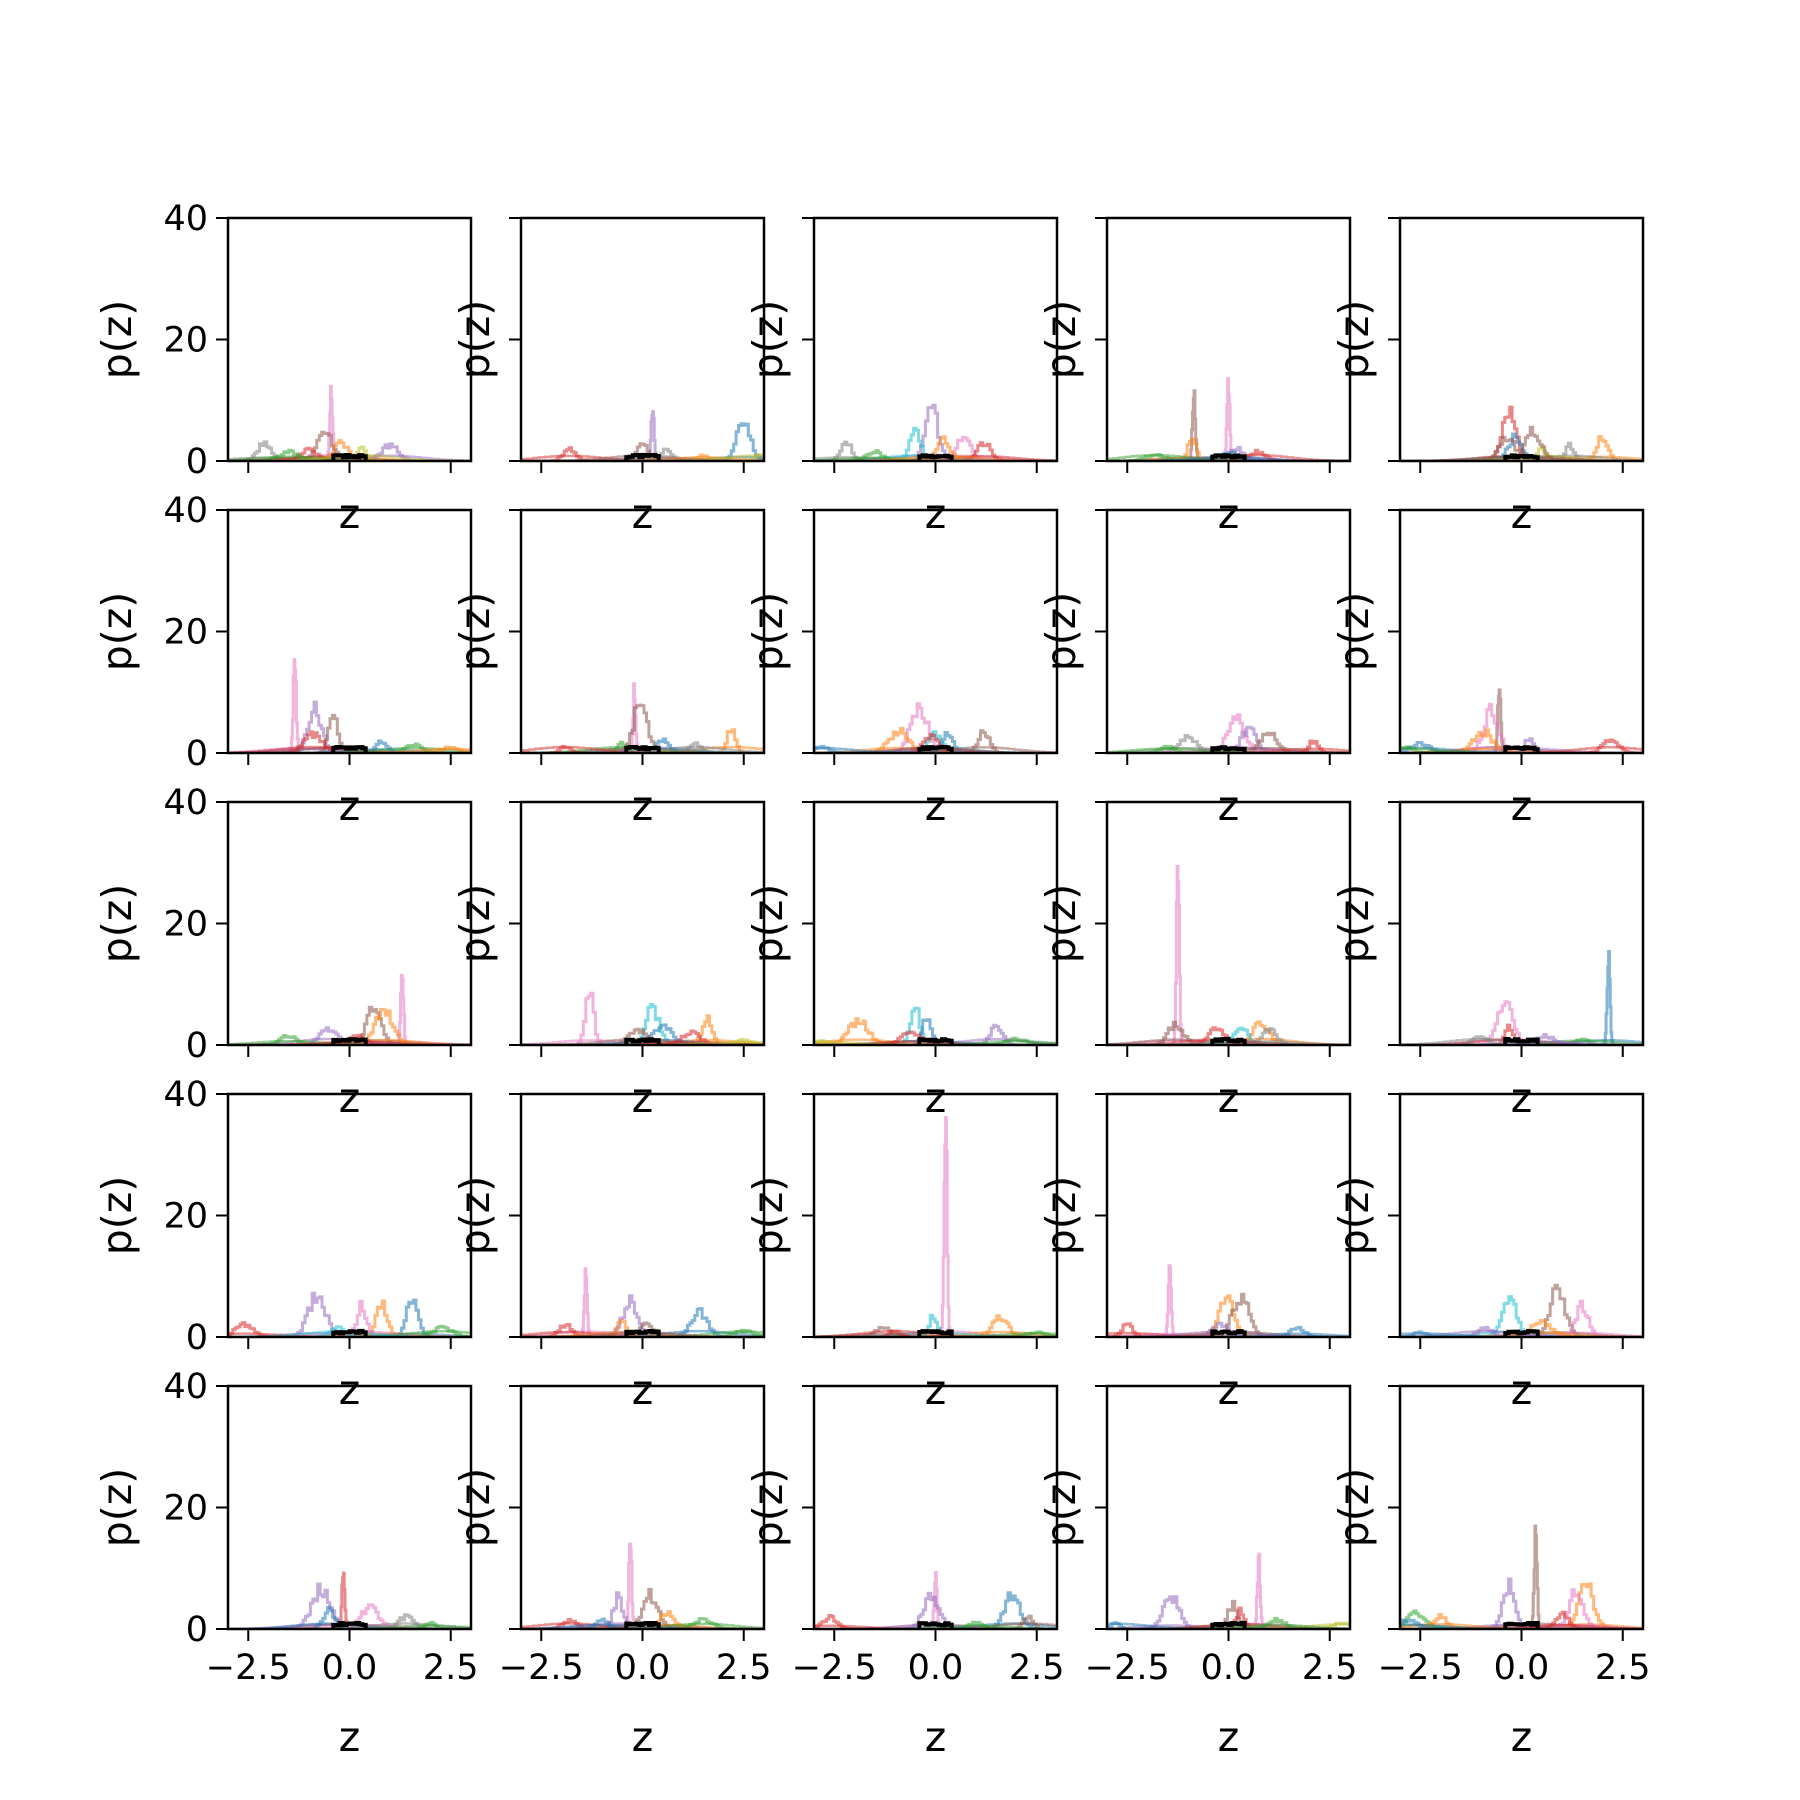 The width and height of the screenshot is (1800, 1800). Describe the element at coordinates (283, 1244) in the screenshot. I see `subplot-r3-c0: 0 20 40 z p(z)` at that location.